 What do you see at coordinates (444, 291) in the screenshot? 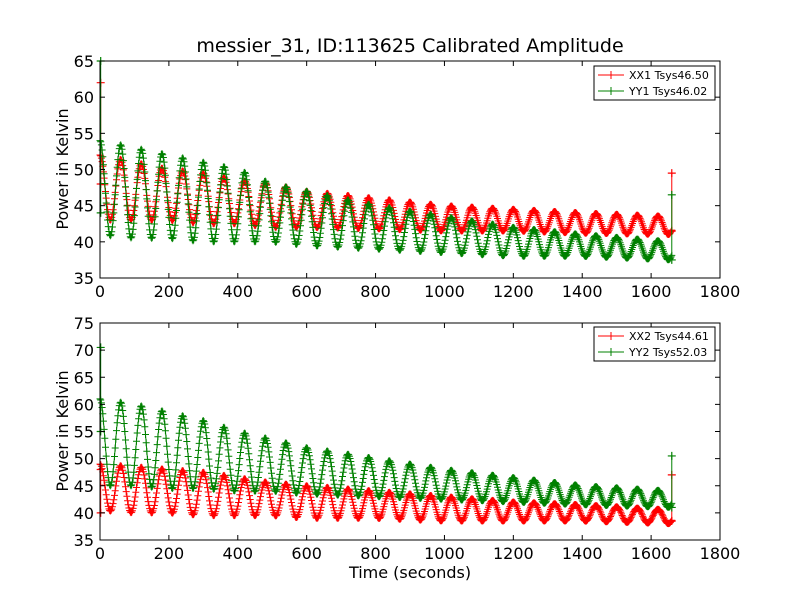
I see `top-xtick-label: 1000` at bounding box center [444, 291].